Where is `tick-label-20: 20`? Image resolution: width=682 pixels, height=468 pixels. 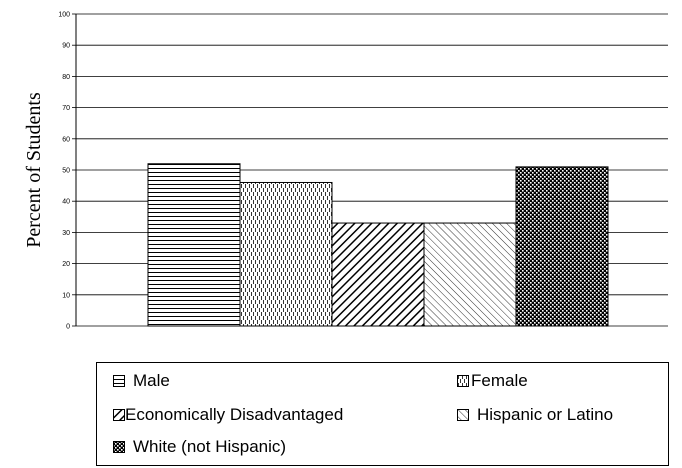 tick-label-20: 20 is located at coordinates (66, 264).